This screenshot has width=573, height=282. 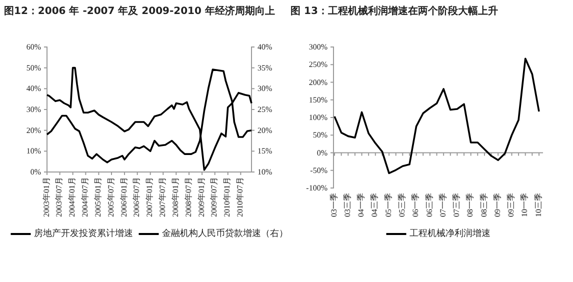 What do you see at coordinates (98, 197) in the screenshot?
I see `x-tick-label: 2005年01月` at bounding box center [98, 197].